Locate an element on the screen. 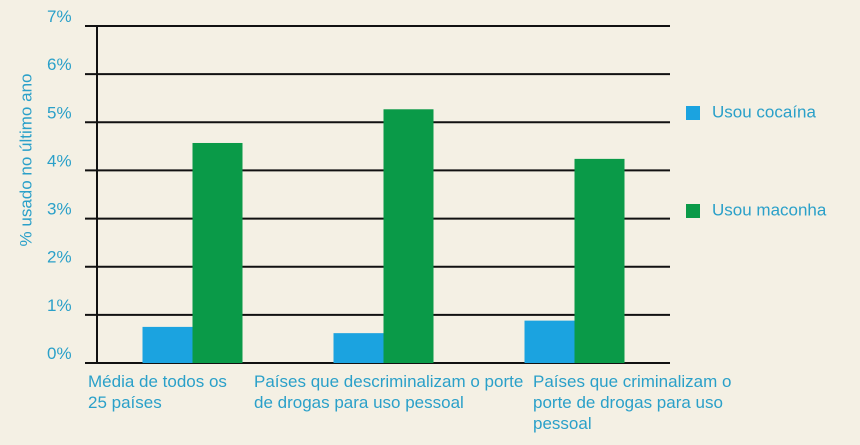 Image resolution: width=860 pixels, height=445 pixels. legend-label: Usou cocaína is located at coordinates (764, 111).